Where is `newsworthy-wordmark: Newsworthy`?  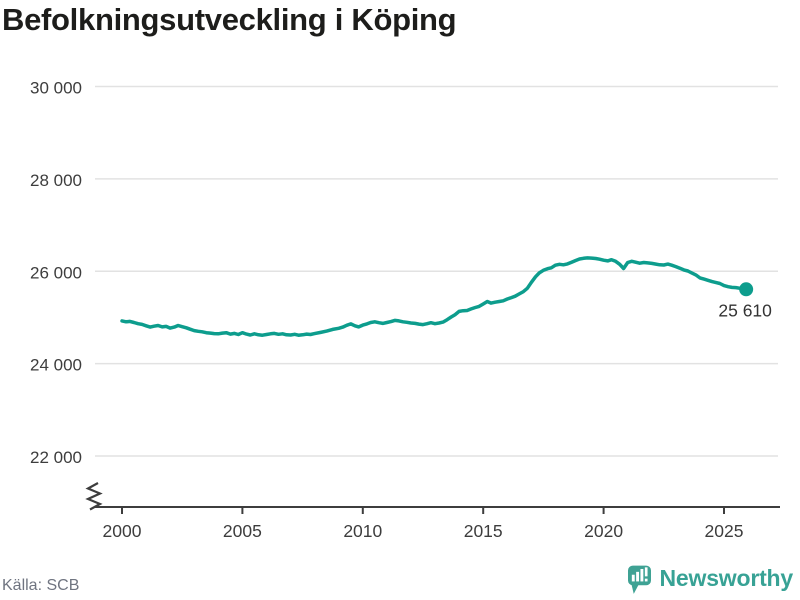 newsworthy-wordmark: Newsworthy is located at coordinates (726, 577).